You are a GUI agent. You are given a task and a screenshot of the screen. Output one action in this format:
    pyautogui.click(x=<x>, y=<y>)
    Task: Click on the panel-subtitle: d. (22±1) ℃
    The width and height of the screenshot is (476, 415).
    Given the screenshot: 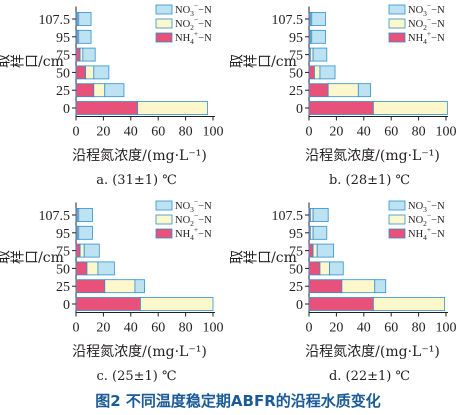 What is the action you would take?
    pyautogui.click(x=369, y=376)
    